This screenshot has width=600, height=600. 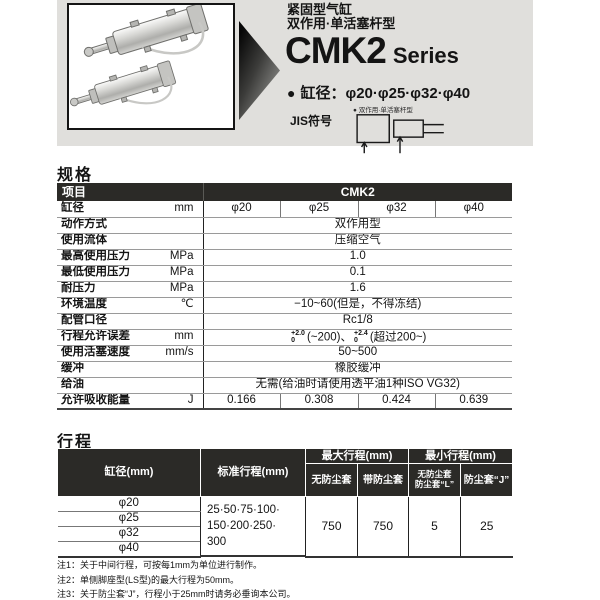 I want to click on spec-value: φ25, so click(x=318, y=209).